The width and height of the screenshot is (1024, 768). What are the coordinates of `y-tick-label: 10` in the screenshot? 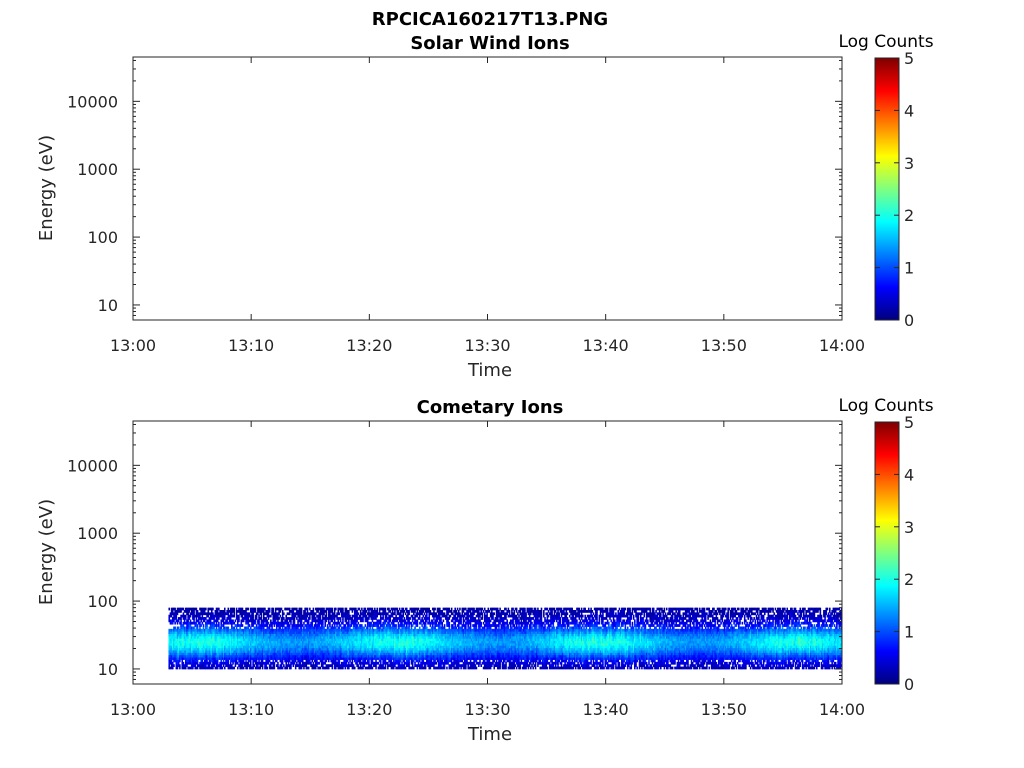 It's located at (108, 305).